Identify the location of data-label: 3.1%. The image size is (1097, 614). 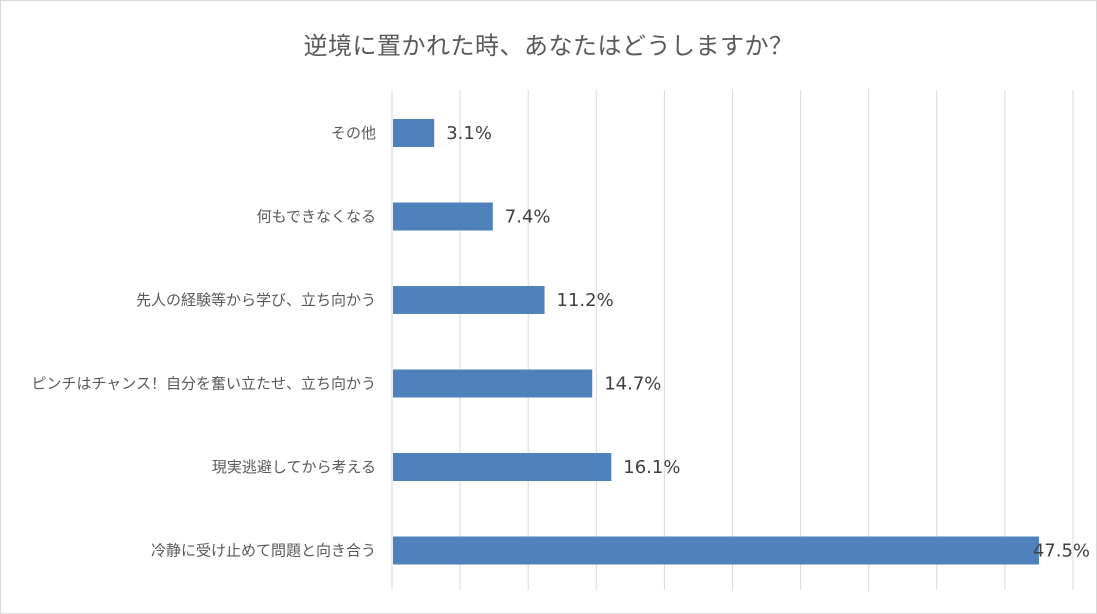
(469, 133).